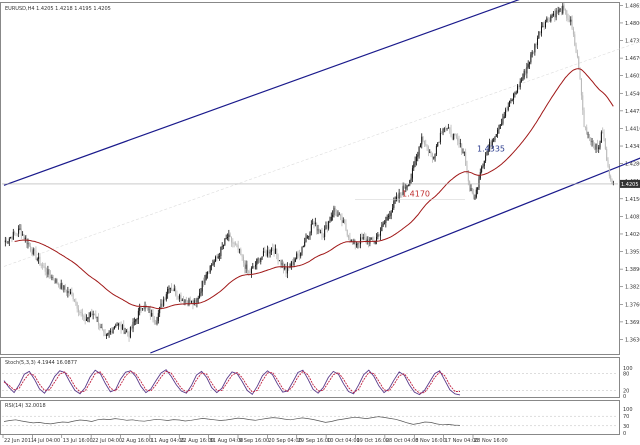 The image size is (640, 445). What do you see at coordinates (632, 323) in the screenshot?
I see `price-y-tick-label: 1.3695` at bounding box center [632, 323].